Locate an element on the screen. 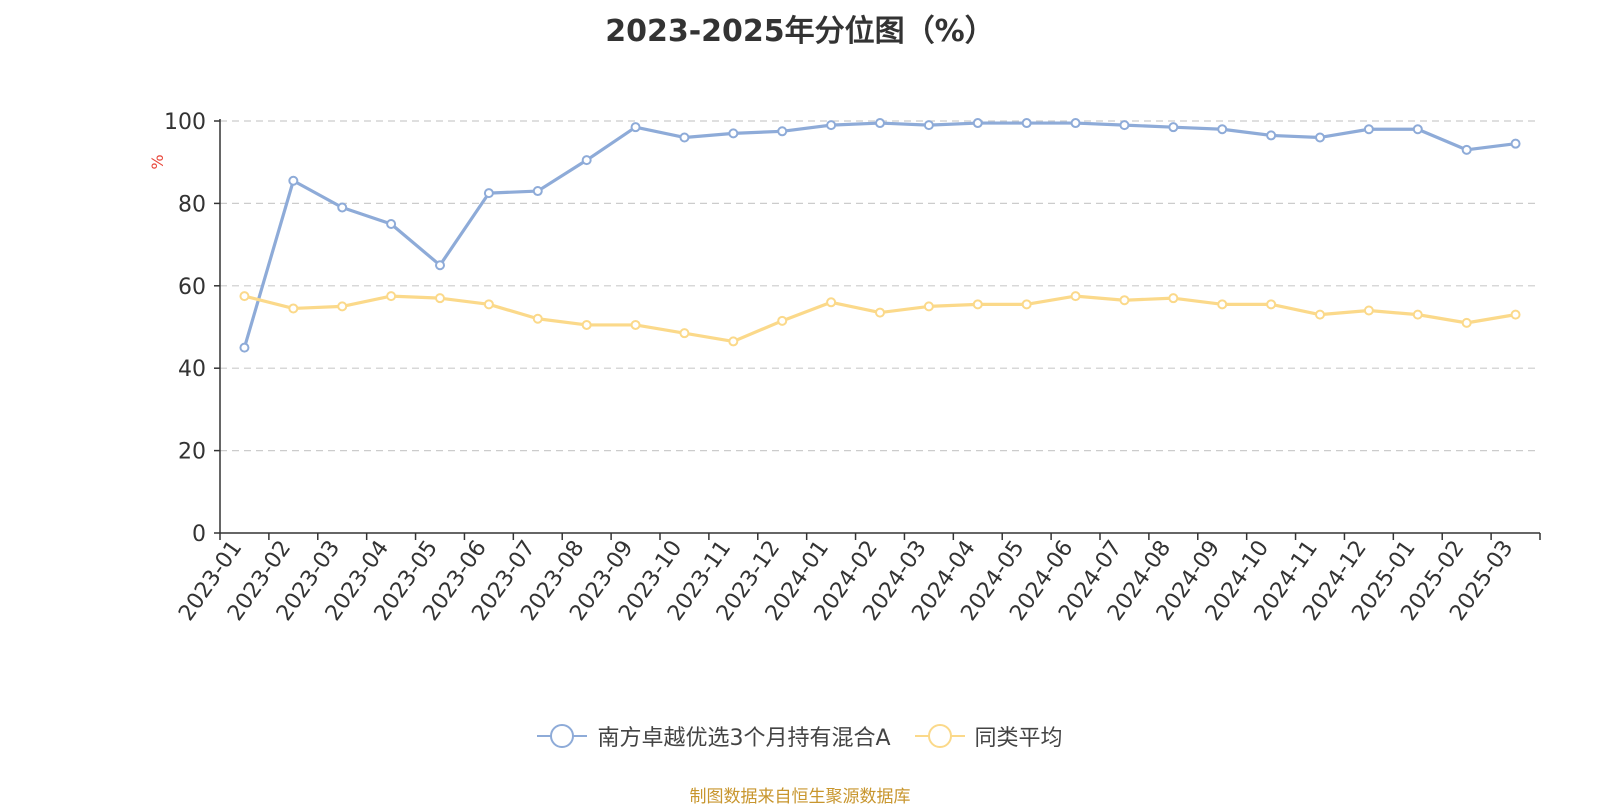  y-tick-label: 20 is located at coordinates (192, 452).